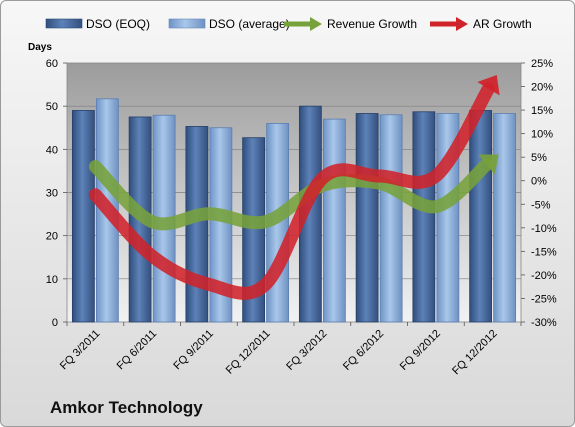 This screenshot has height=427, width=575. I want to click on x-tick-label: FQ 9/2012, so click(420, 350).